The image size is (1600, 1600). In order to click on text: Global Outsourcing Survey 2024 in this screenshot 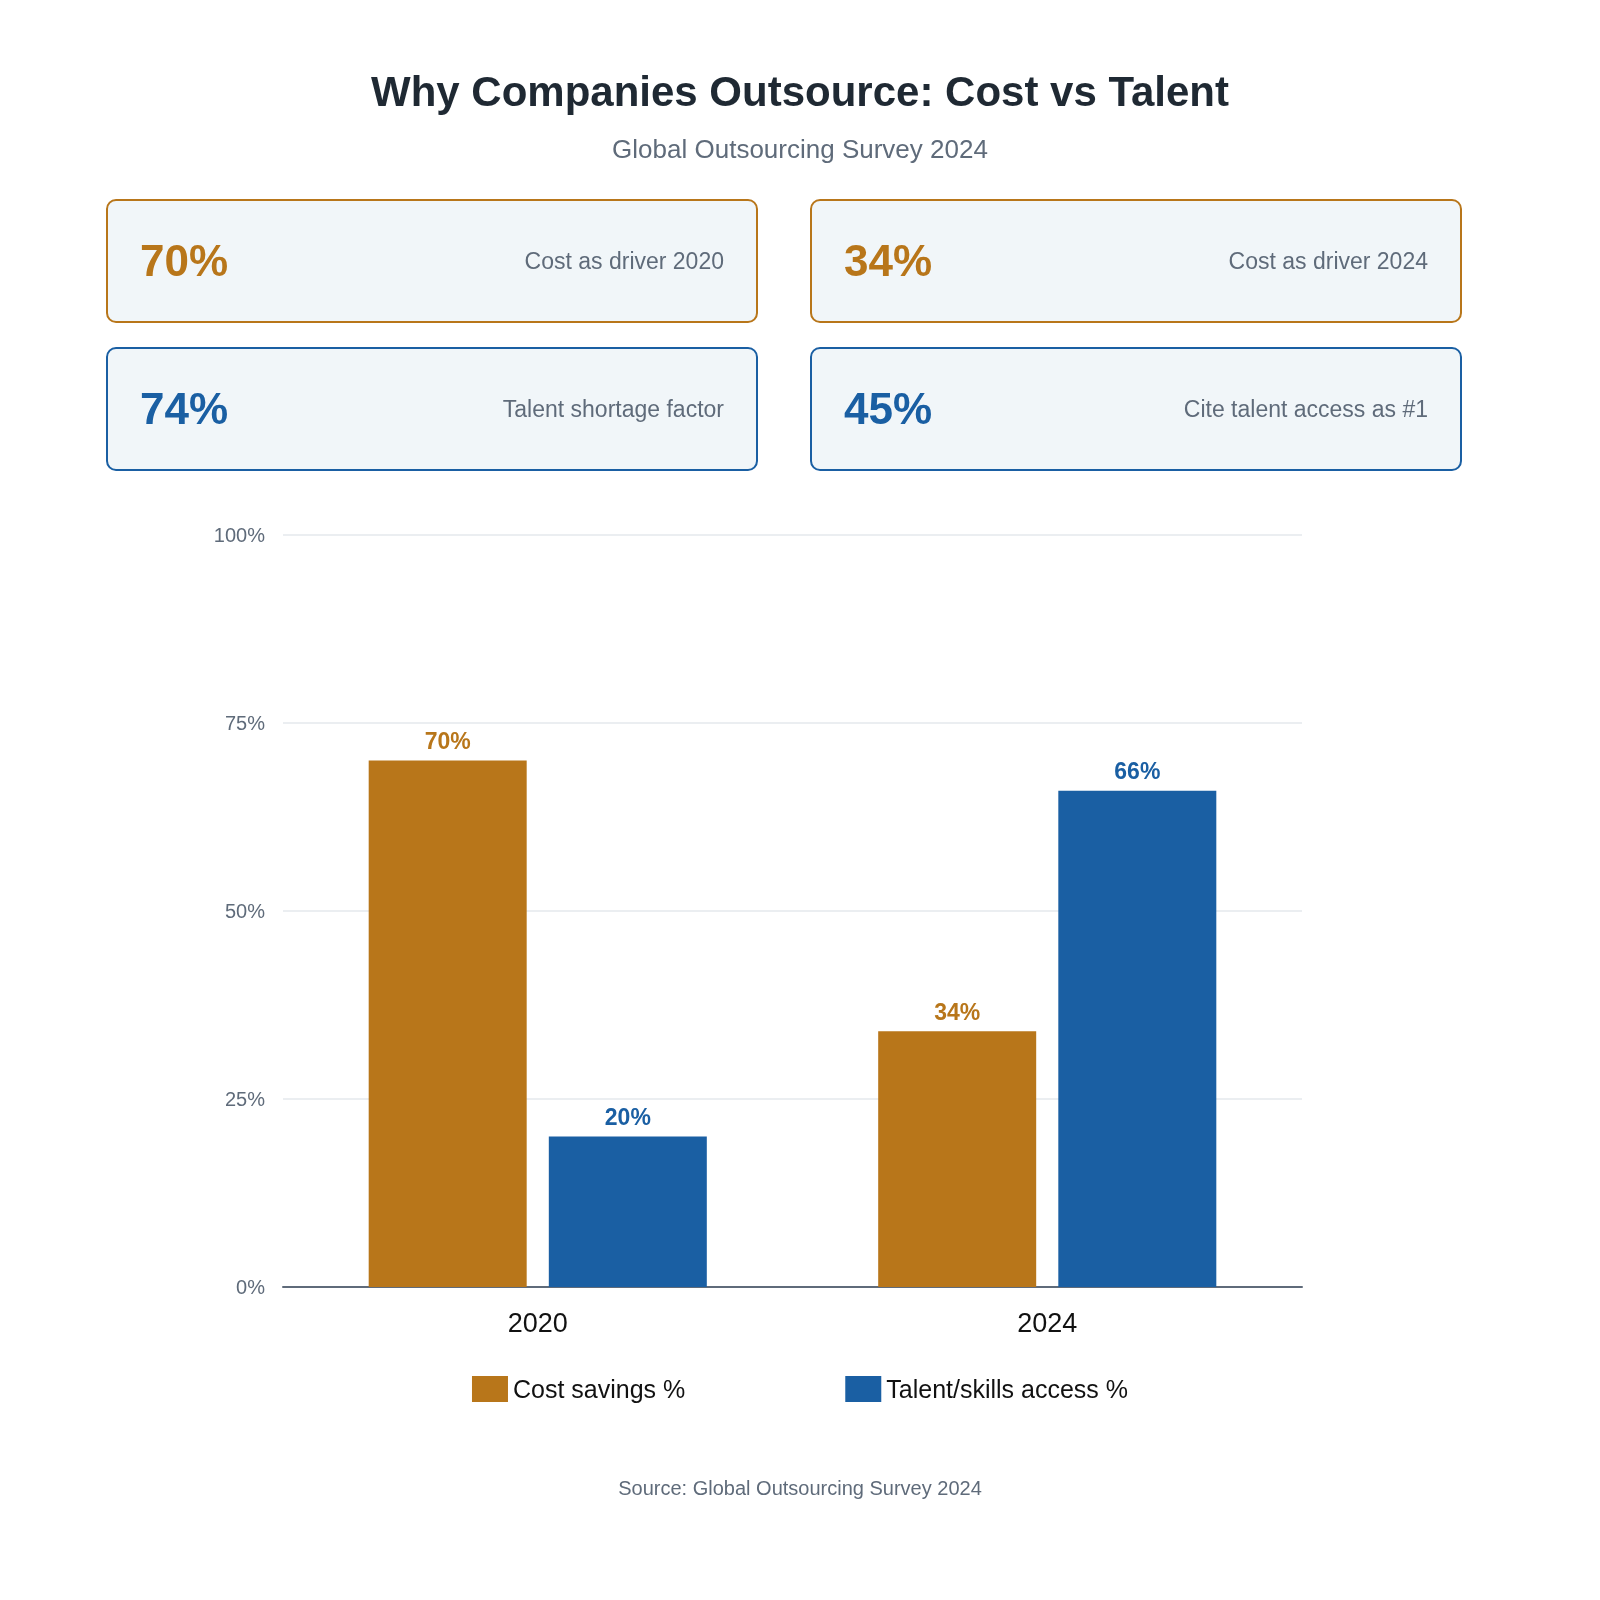, I will do `click(800, 149)`.